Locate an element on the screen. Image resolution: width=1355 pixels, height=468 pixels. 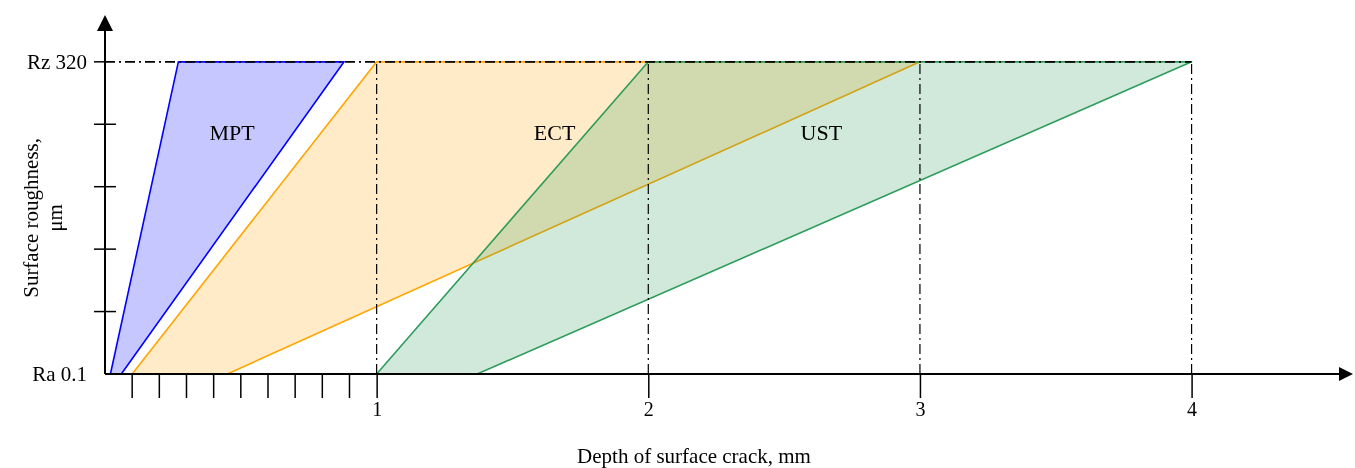
x-tick-label: 1 is located at coordinates (377, 409).